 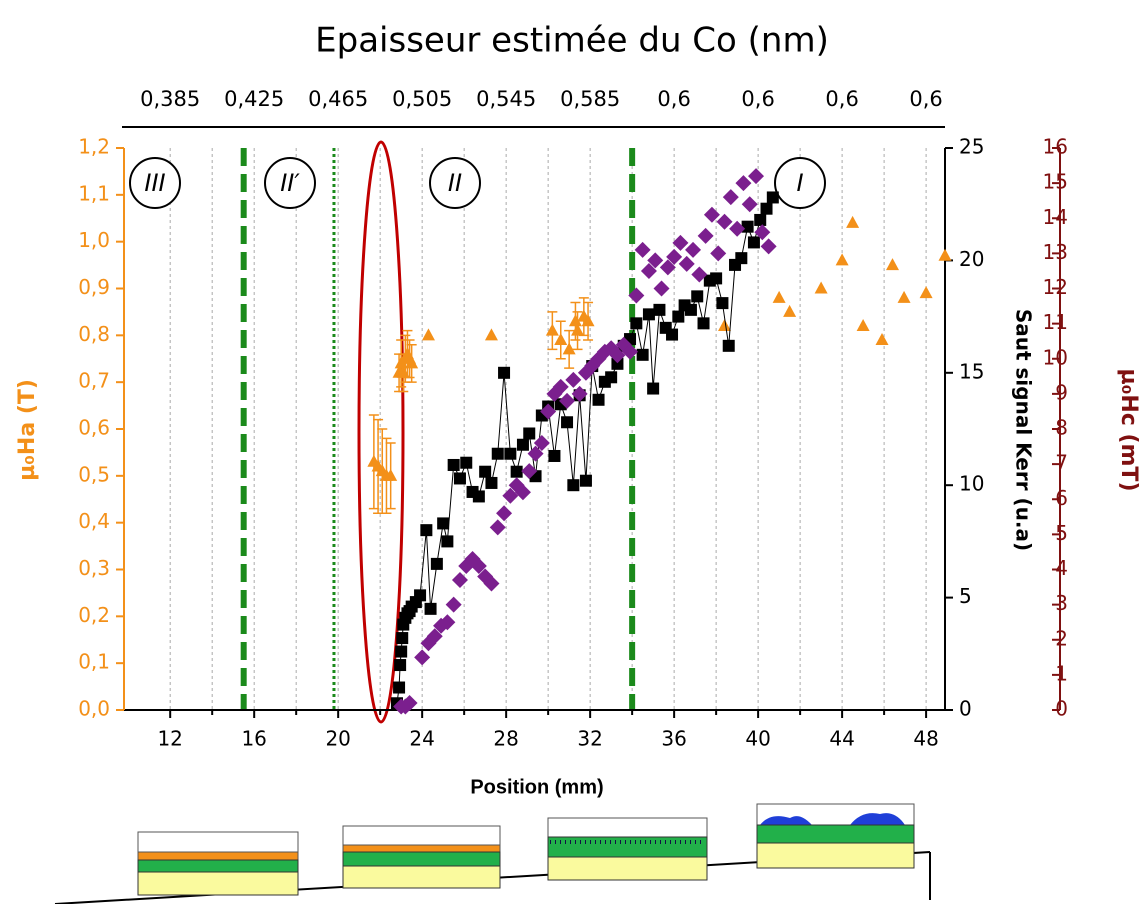 What do you see at coordinates (505, 739) in the screenshot?
I see `x-tick-label: 28` at bounding box center [505, 739].